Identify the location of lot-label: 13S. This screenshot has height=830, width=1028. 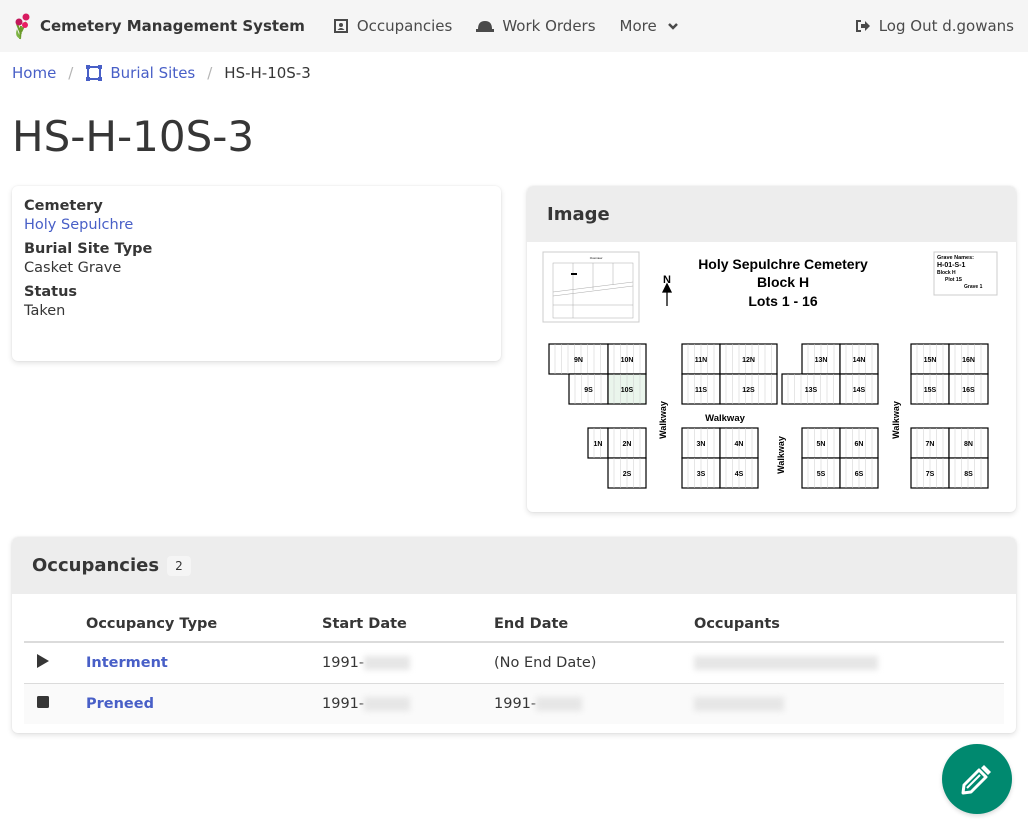
(811, 390).